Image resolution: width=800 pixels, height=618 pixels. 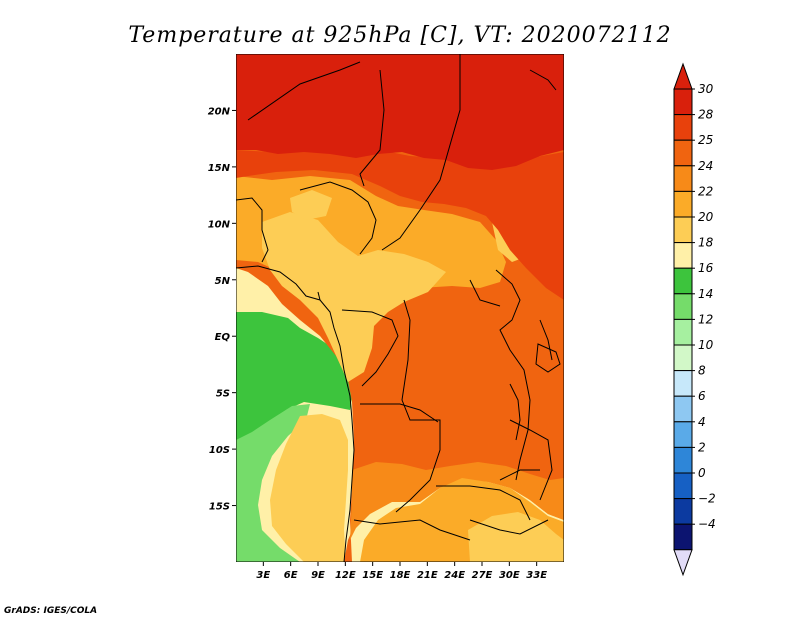 I want to click on colorbar-label: 25, so click(x=705, y=140).